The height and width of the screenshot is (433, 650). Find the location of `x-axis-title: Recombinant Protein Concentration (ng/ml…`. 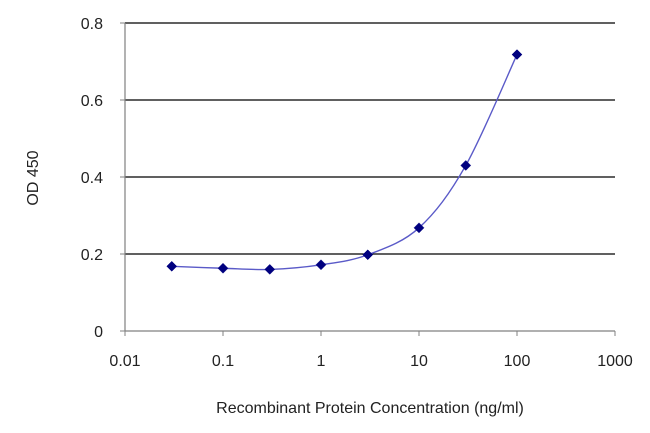

x-axis-title: Recombinant Protein Concentration (ng/ml… is located at coordinates (370, 408).